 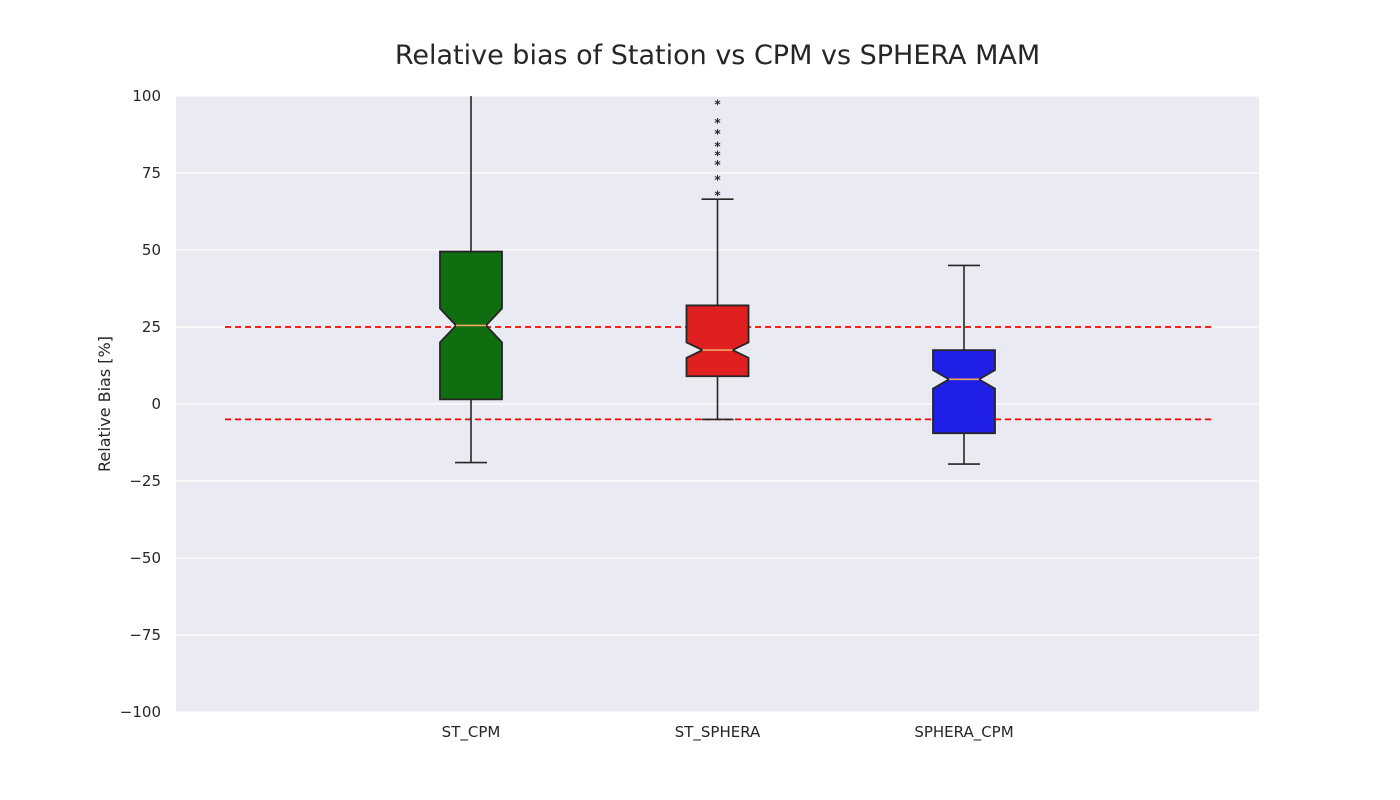 I want to click on box-sphera-cpm, so click(x=964, y=364).